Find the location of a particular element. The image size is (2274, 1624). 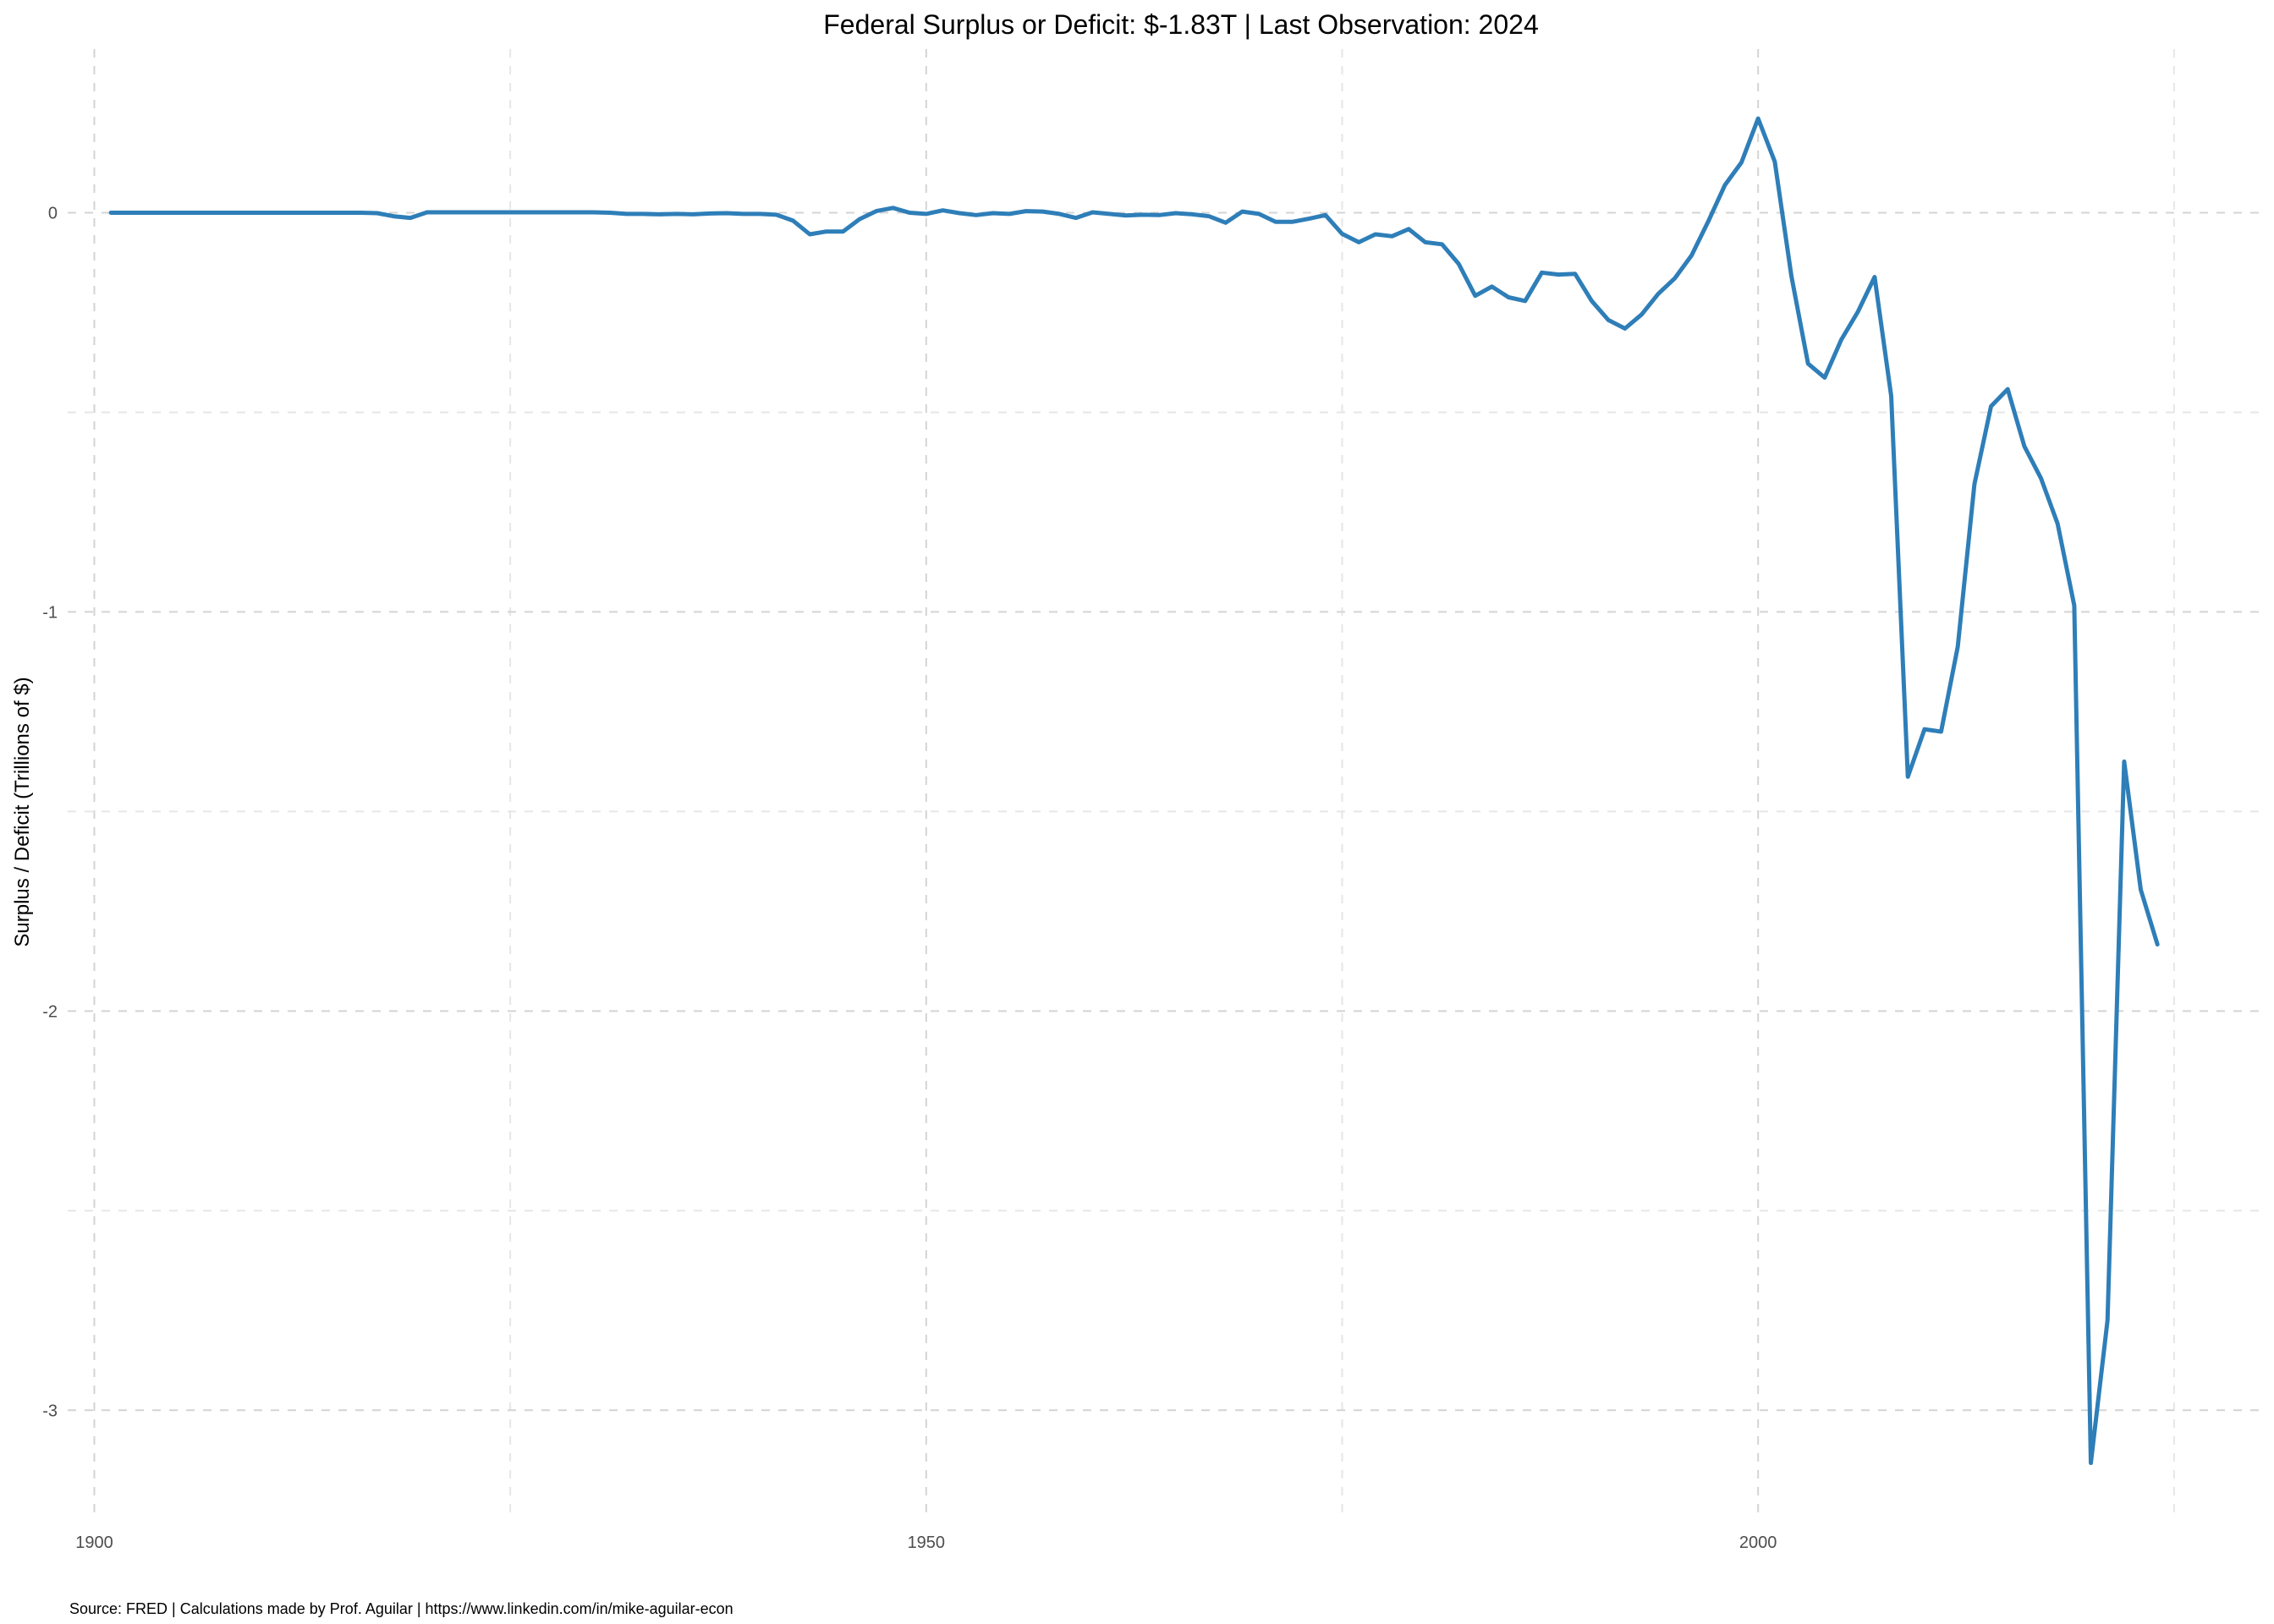

x-tick-label: 1950 is located at coordinates (927, 1543).